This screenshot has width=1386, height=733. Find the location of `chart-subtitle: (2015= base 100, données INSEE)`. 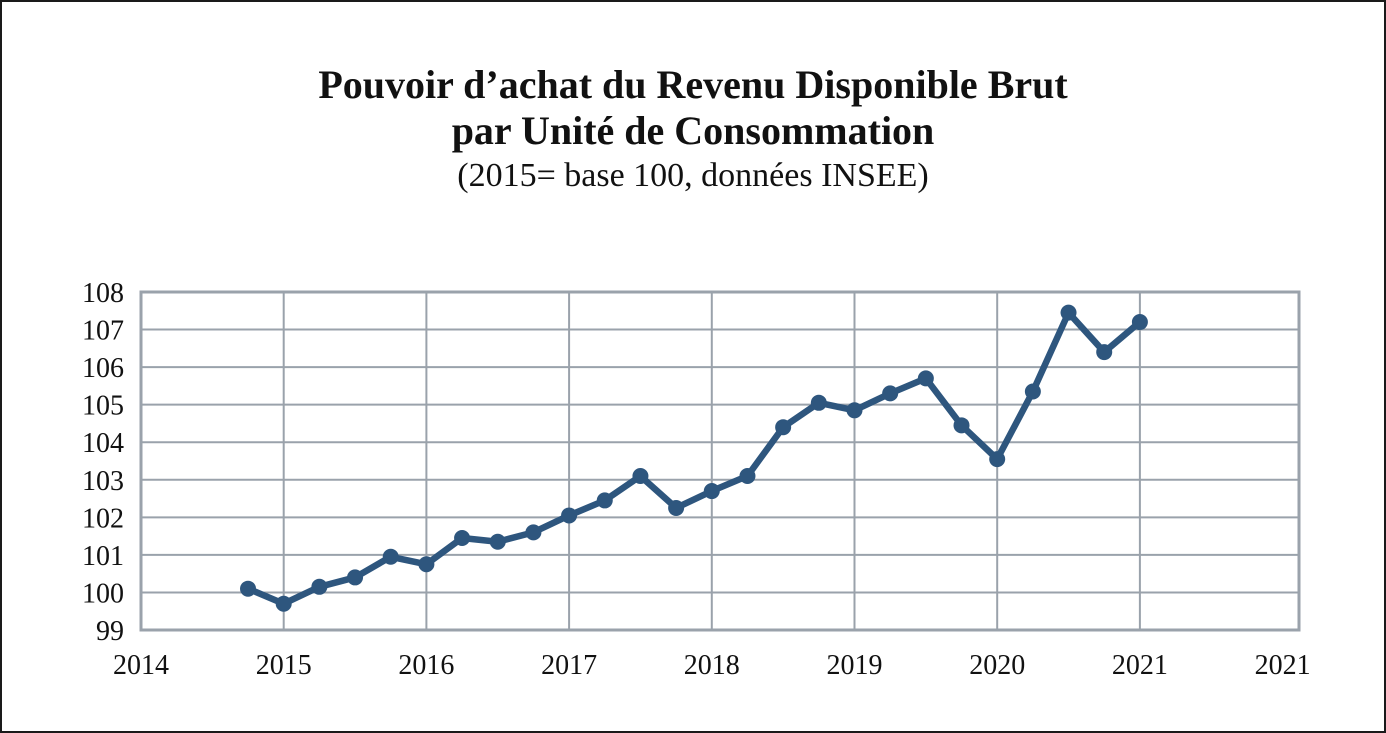

chart-subtitle: (2015= base 100, données INSEE) is located at coordinates (693, 175).